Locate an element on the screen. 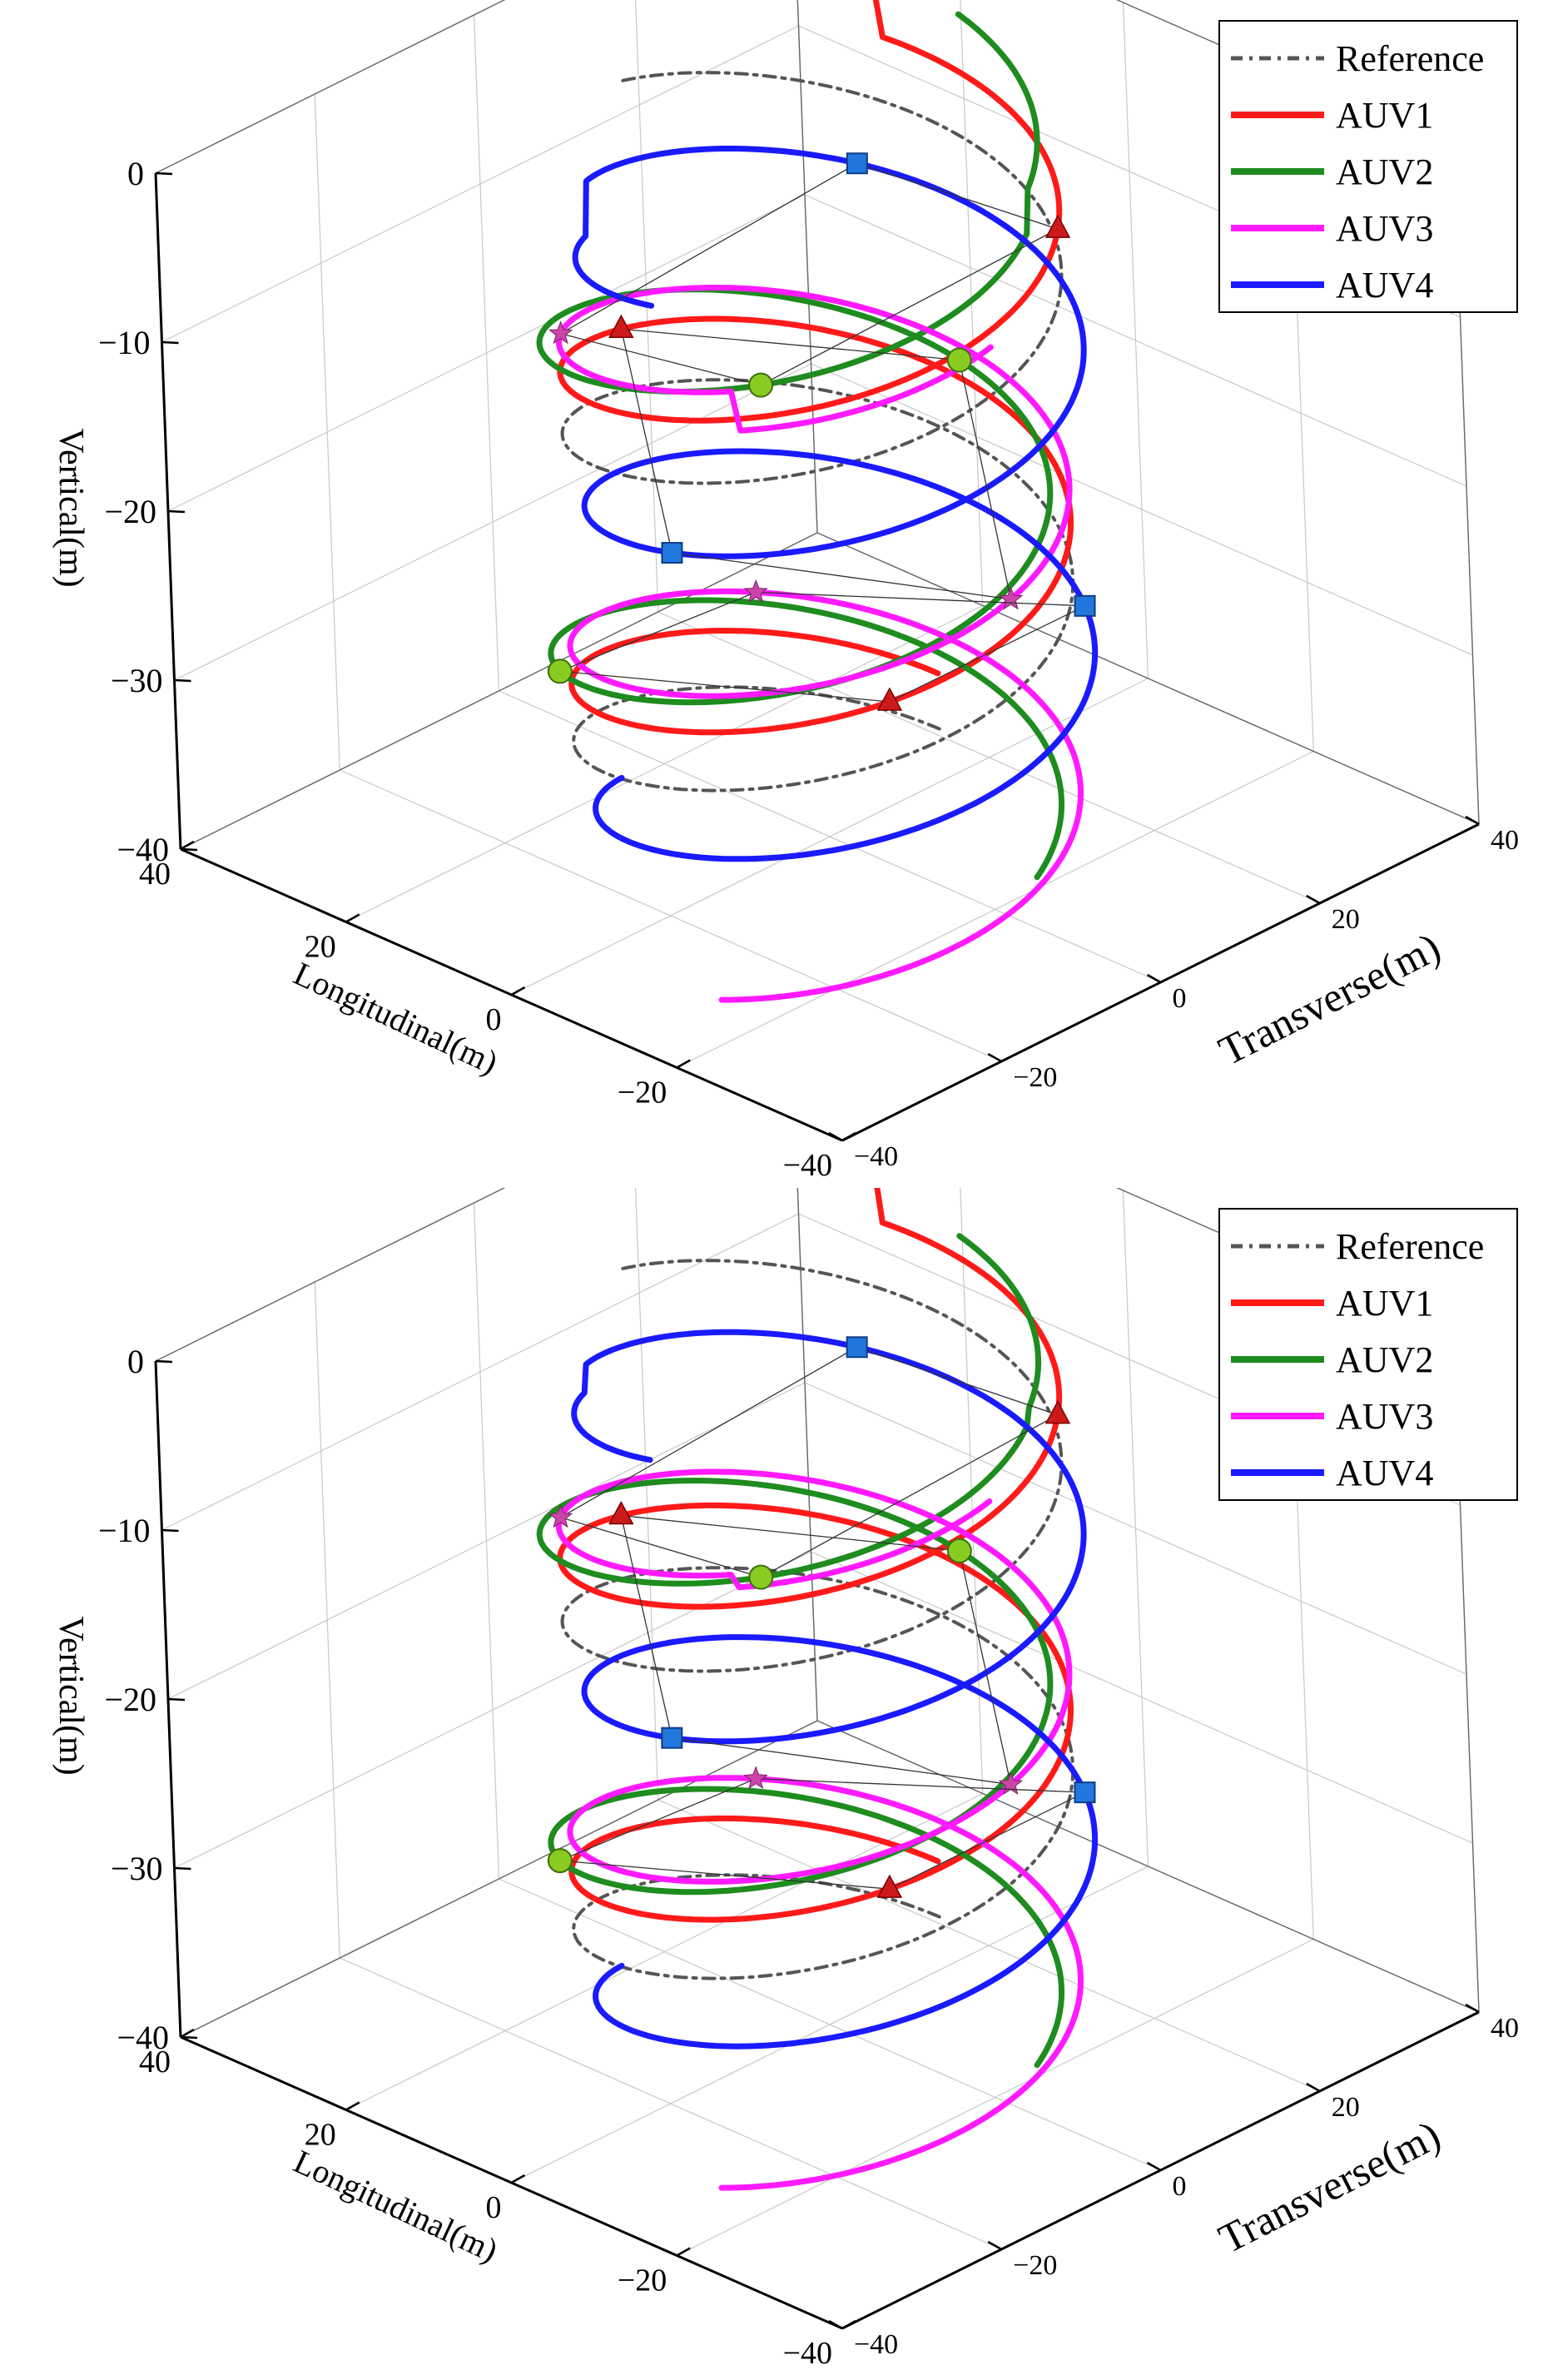 The width and height of the screenshot is (1558, 2380). z-tick-label: 0 is located at coordinates (135, 173).